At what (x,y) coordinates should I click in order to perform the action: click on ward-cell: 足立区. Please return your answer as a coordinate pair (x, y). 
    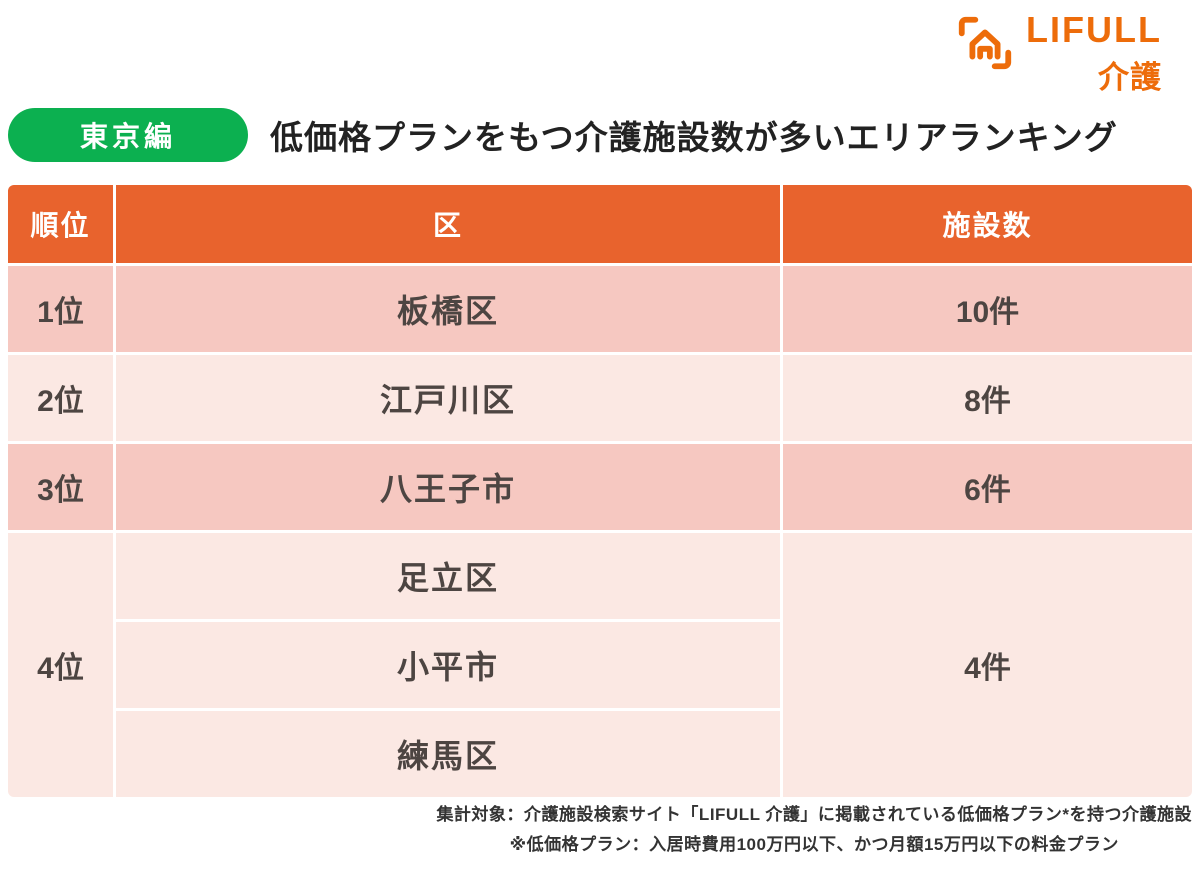
    Looking at the image, I should click on (448, 576).